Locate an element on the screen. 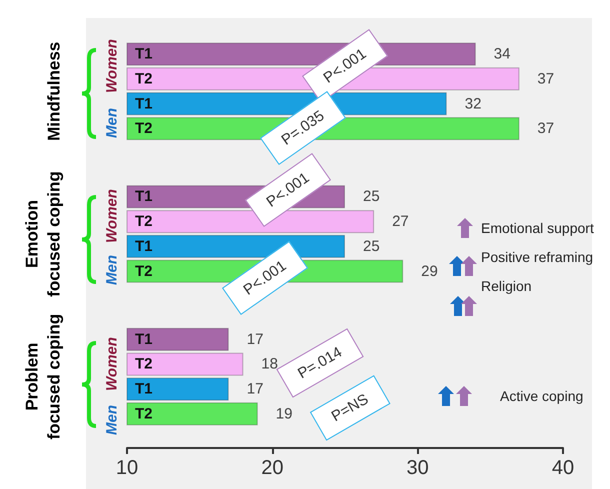 The height and width of the screenshot is (489, 610). y-tick-label: Mindfulness is located at coordinates (54, 91).